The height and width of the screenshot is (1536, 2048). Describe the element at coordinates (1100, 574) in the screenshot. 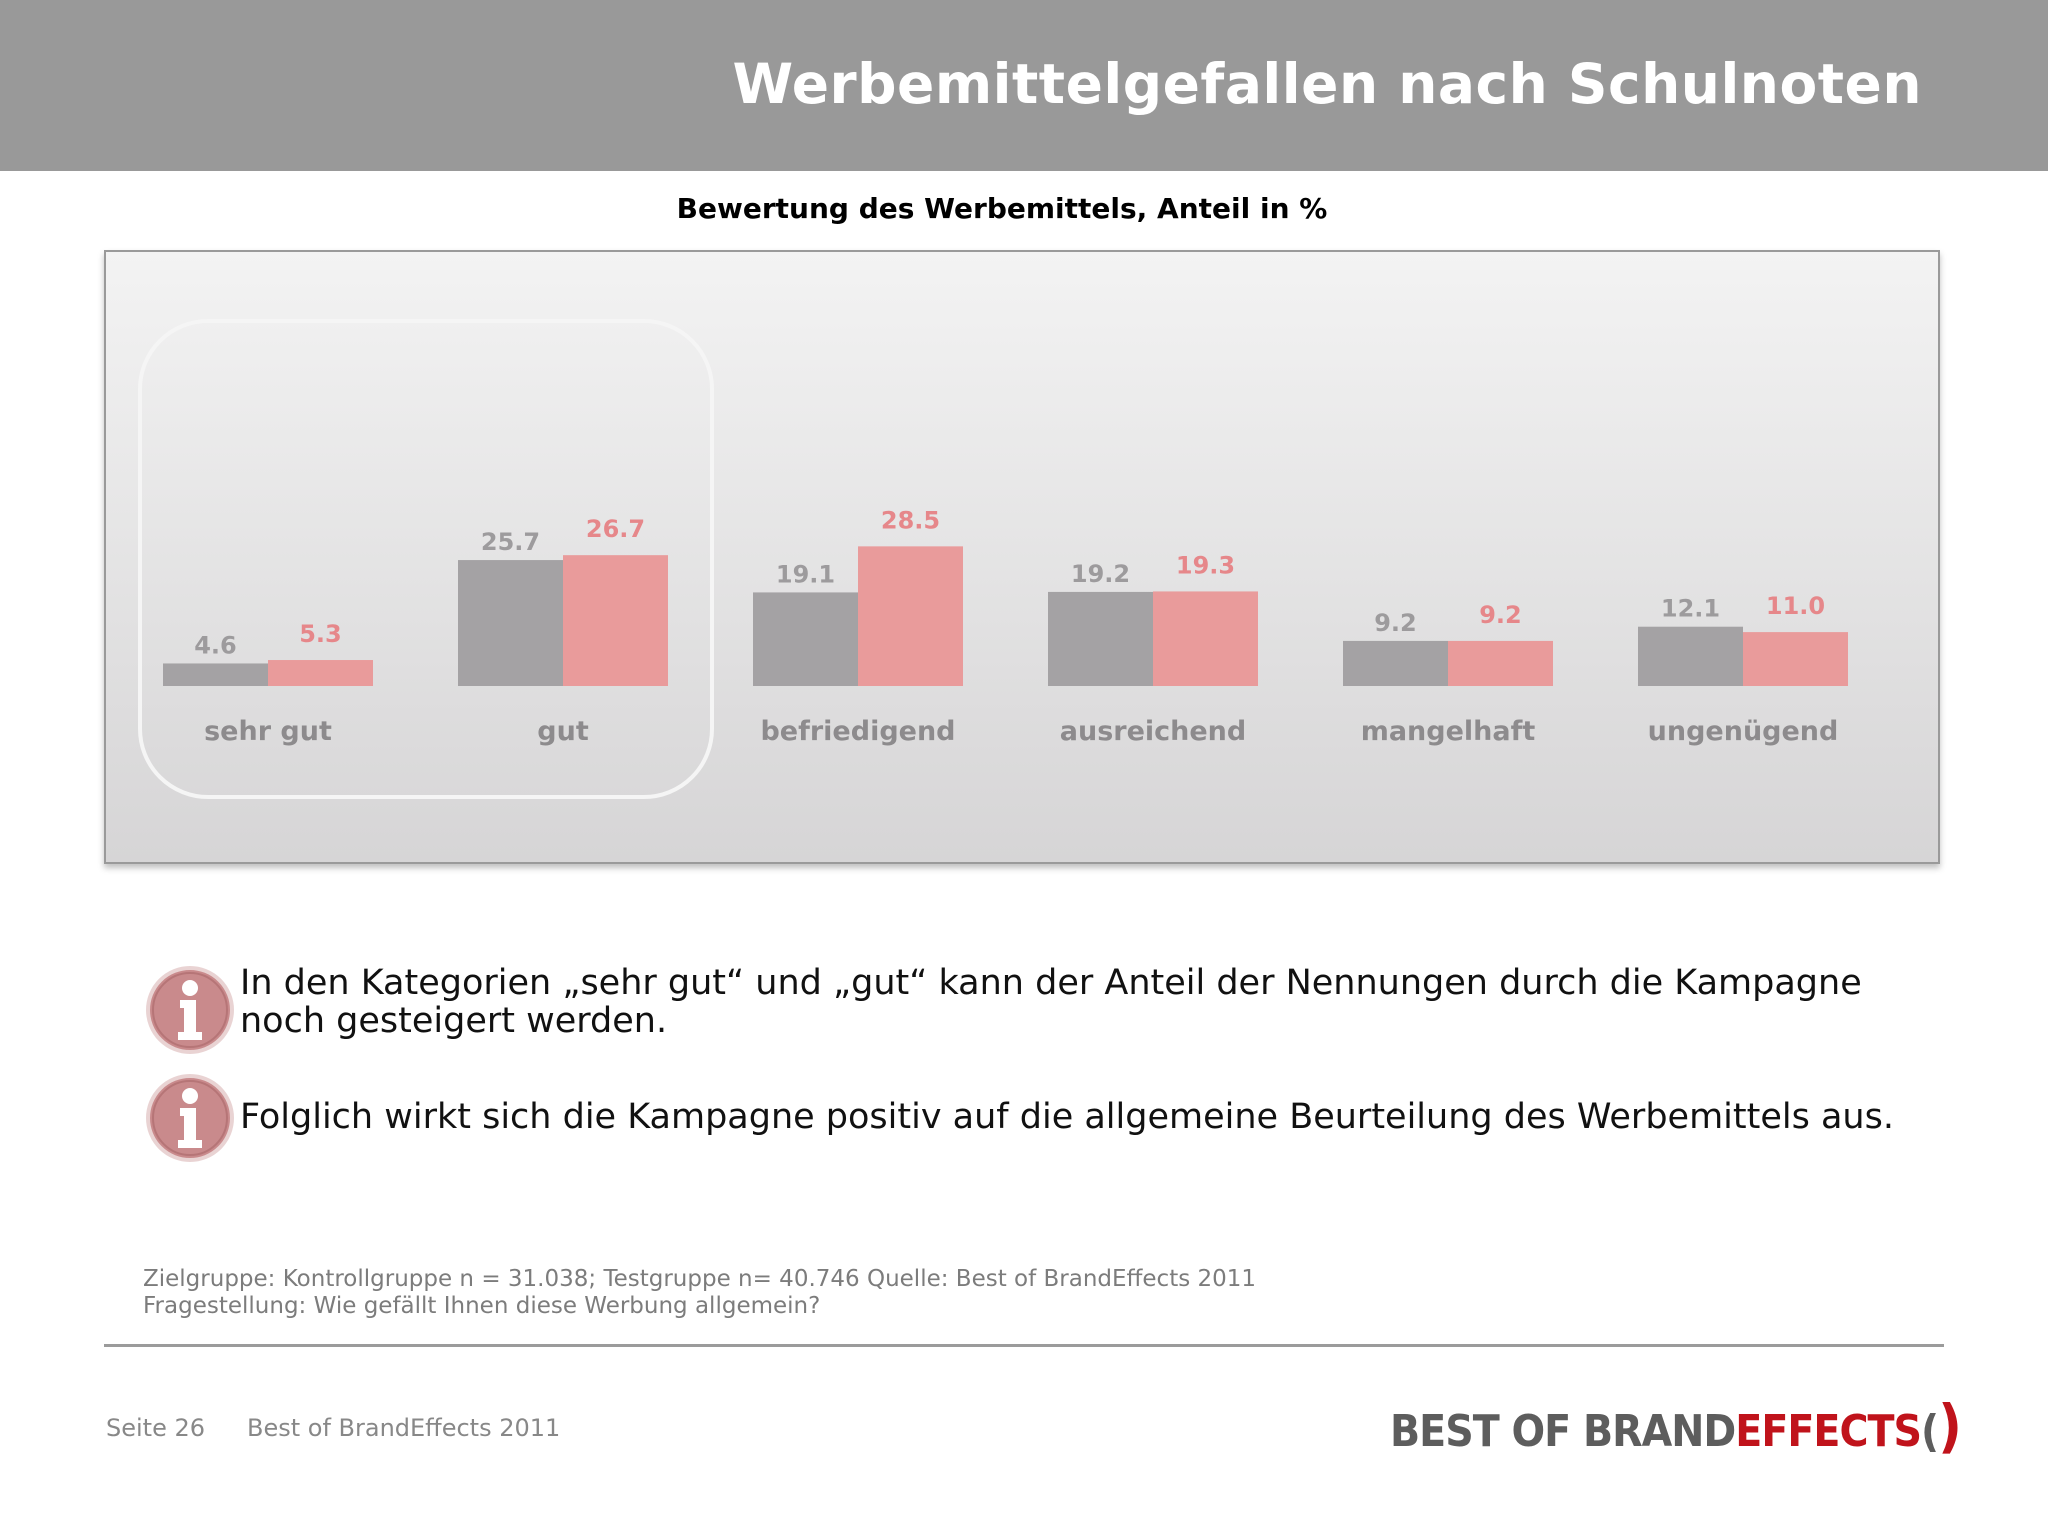

I see `data-label: 19.2` at that location.